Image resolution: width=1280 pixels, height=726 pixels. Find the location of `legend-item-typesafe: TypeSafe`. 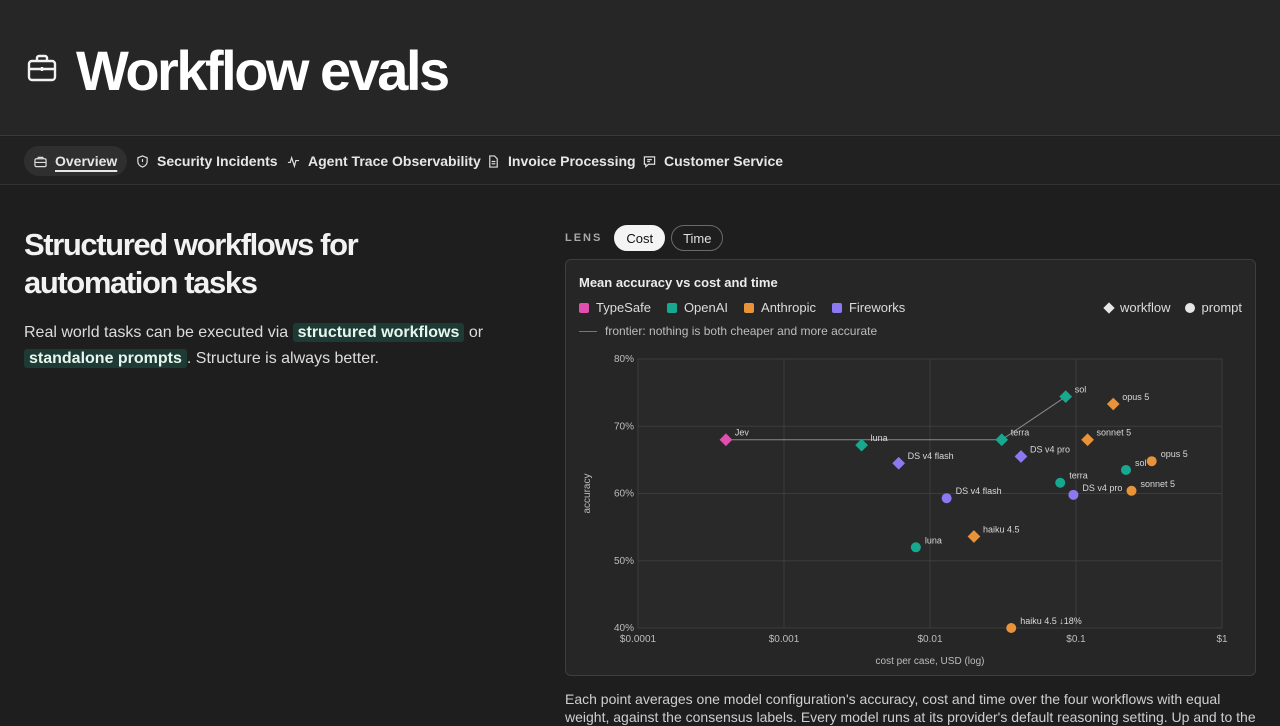

legend-item-typesafe: TypeSafe is located at coordinates (615, 307).